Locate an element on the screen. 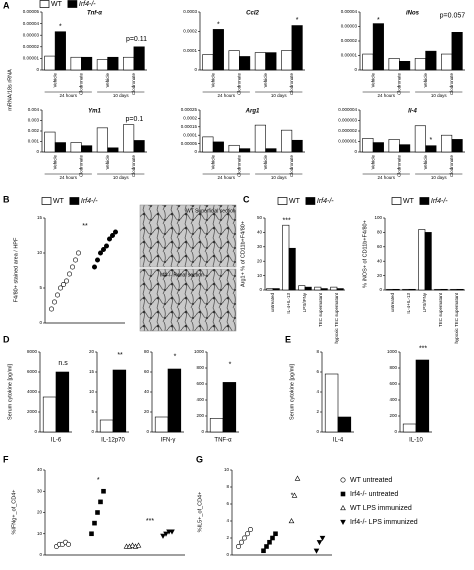  y-tick-label: 0.00003 is located at coordinates (349, 26).